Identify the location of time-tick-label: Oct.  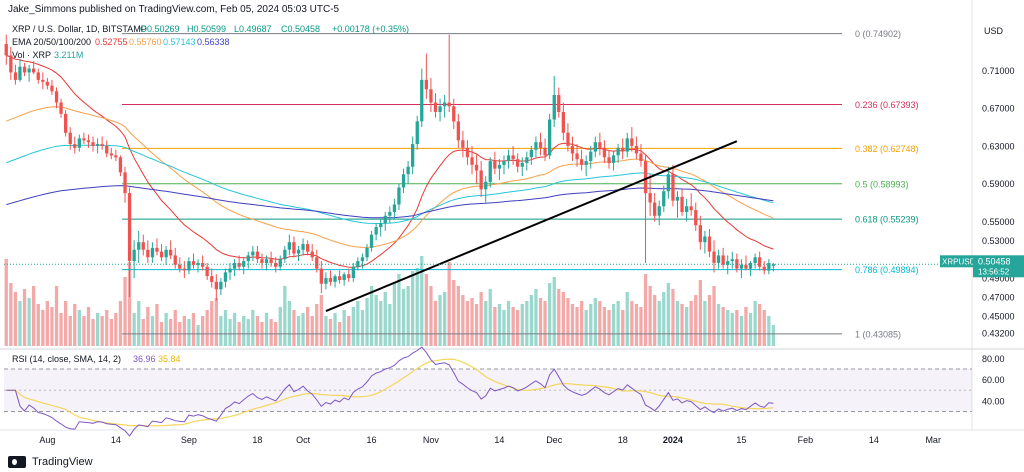
(303, 440).